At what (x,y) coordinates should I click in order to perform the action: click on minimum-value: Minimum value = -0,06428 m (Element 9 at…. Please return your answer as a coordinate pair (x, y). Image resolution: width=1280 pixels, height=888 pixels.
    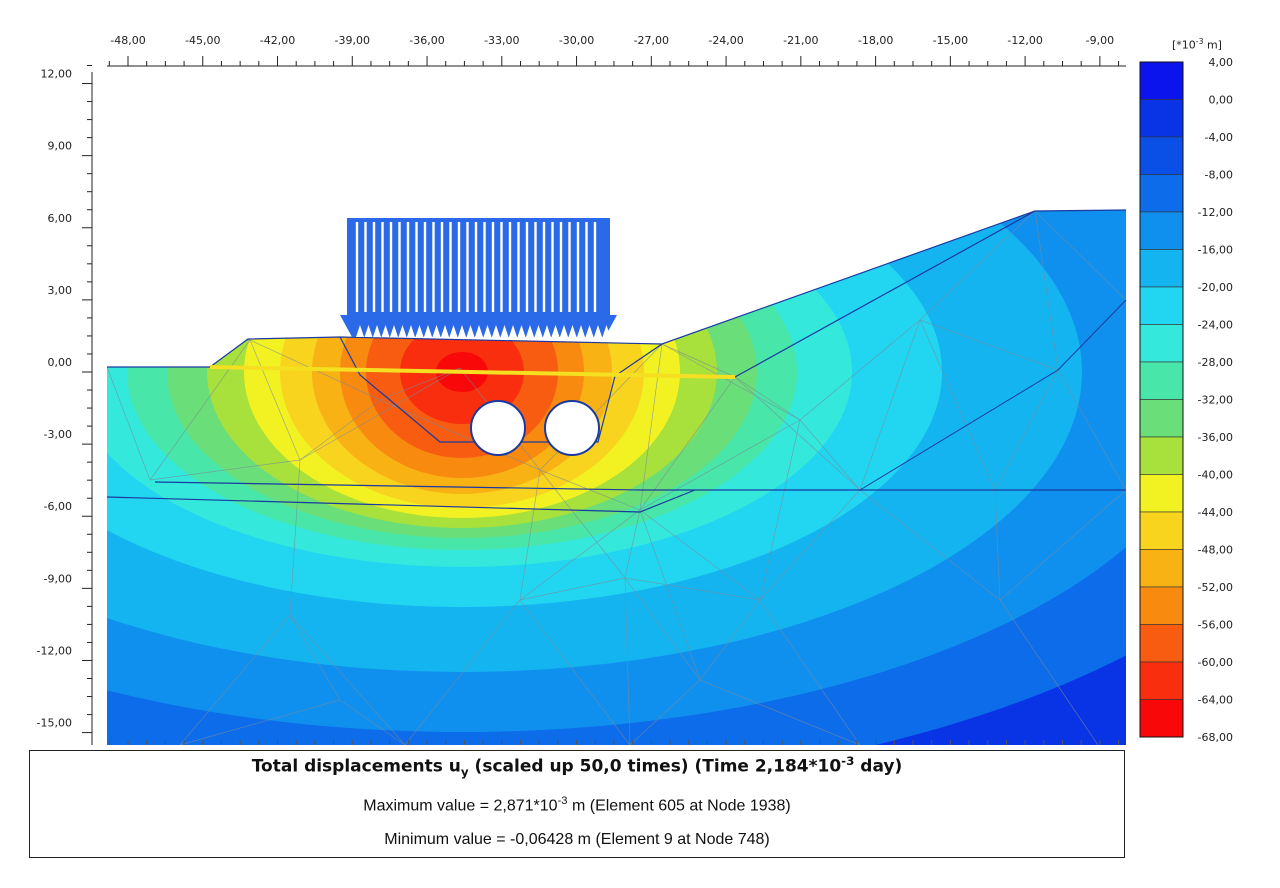
    Looking at the image, I should click on (577, 840).